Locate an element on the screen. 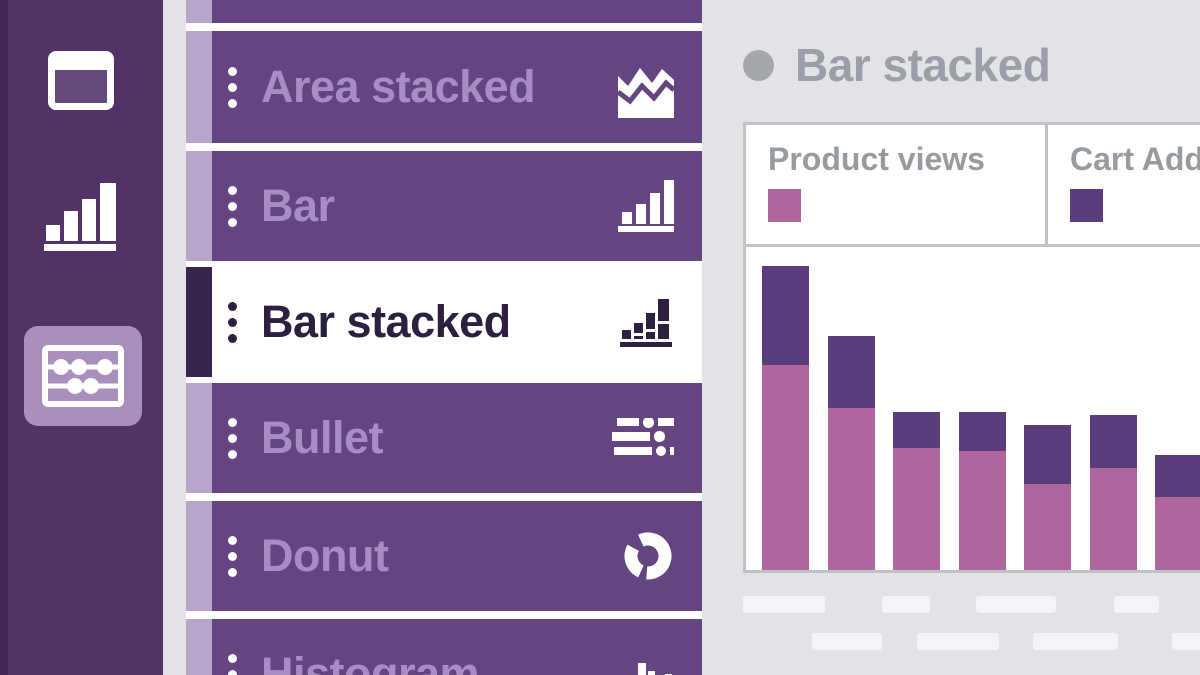 This screenshot has height=675, width=1200. list-item-area-stacked: Area stacked is located at coordinates (444, 87).